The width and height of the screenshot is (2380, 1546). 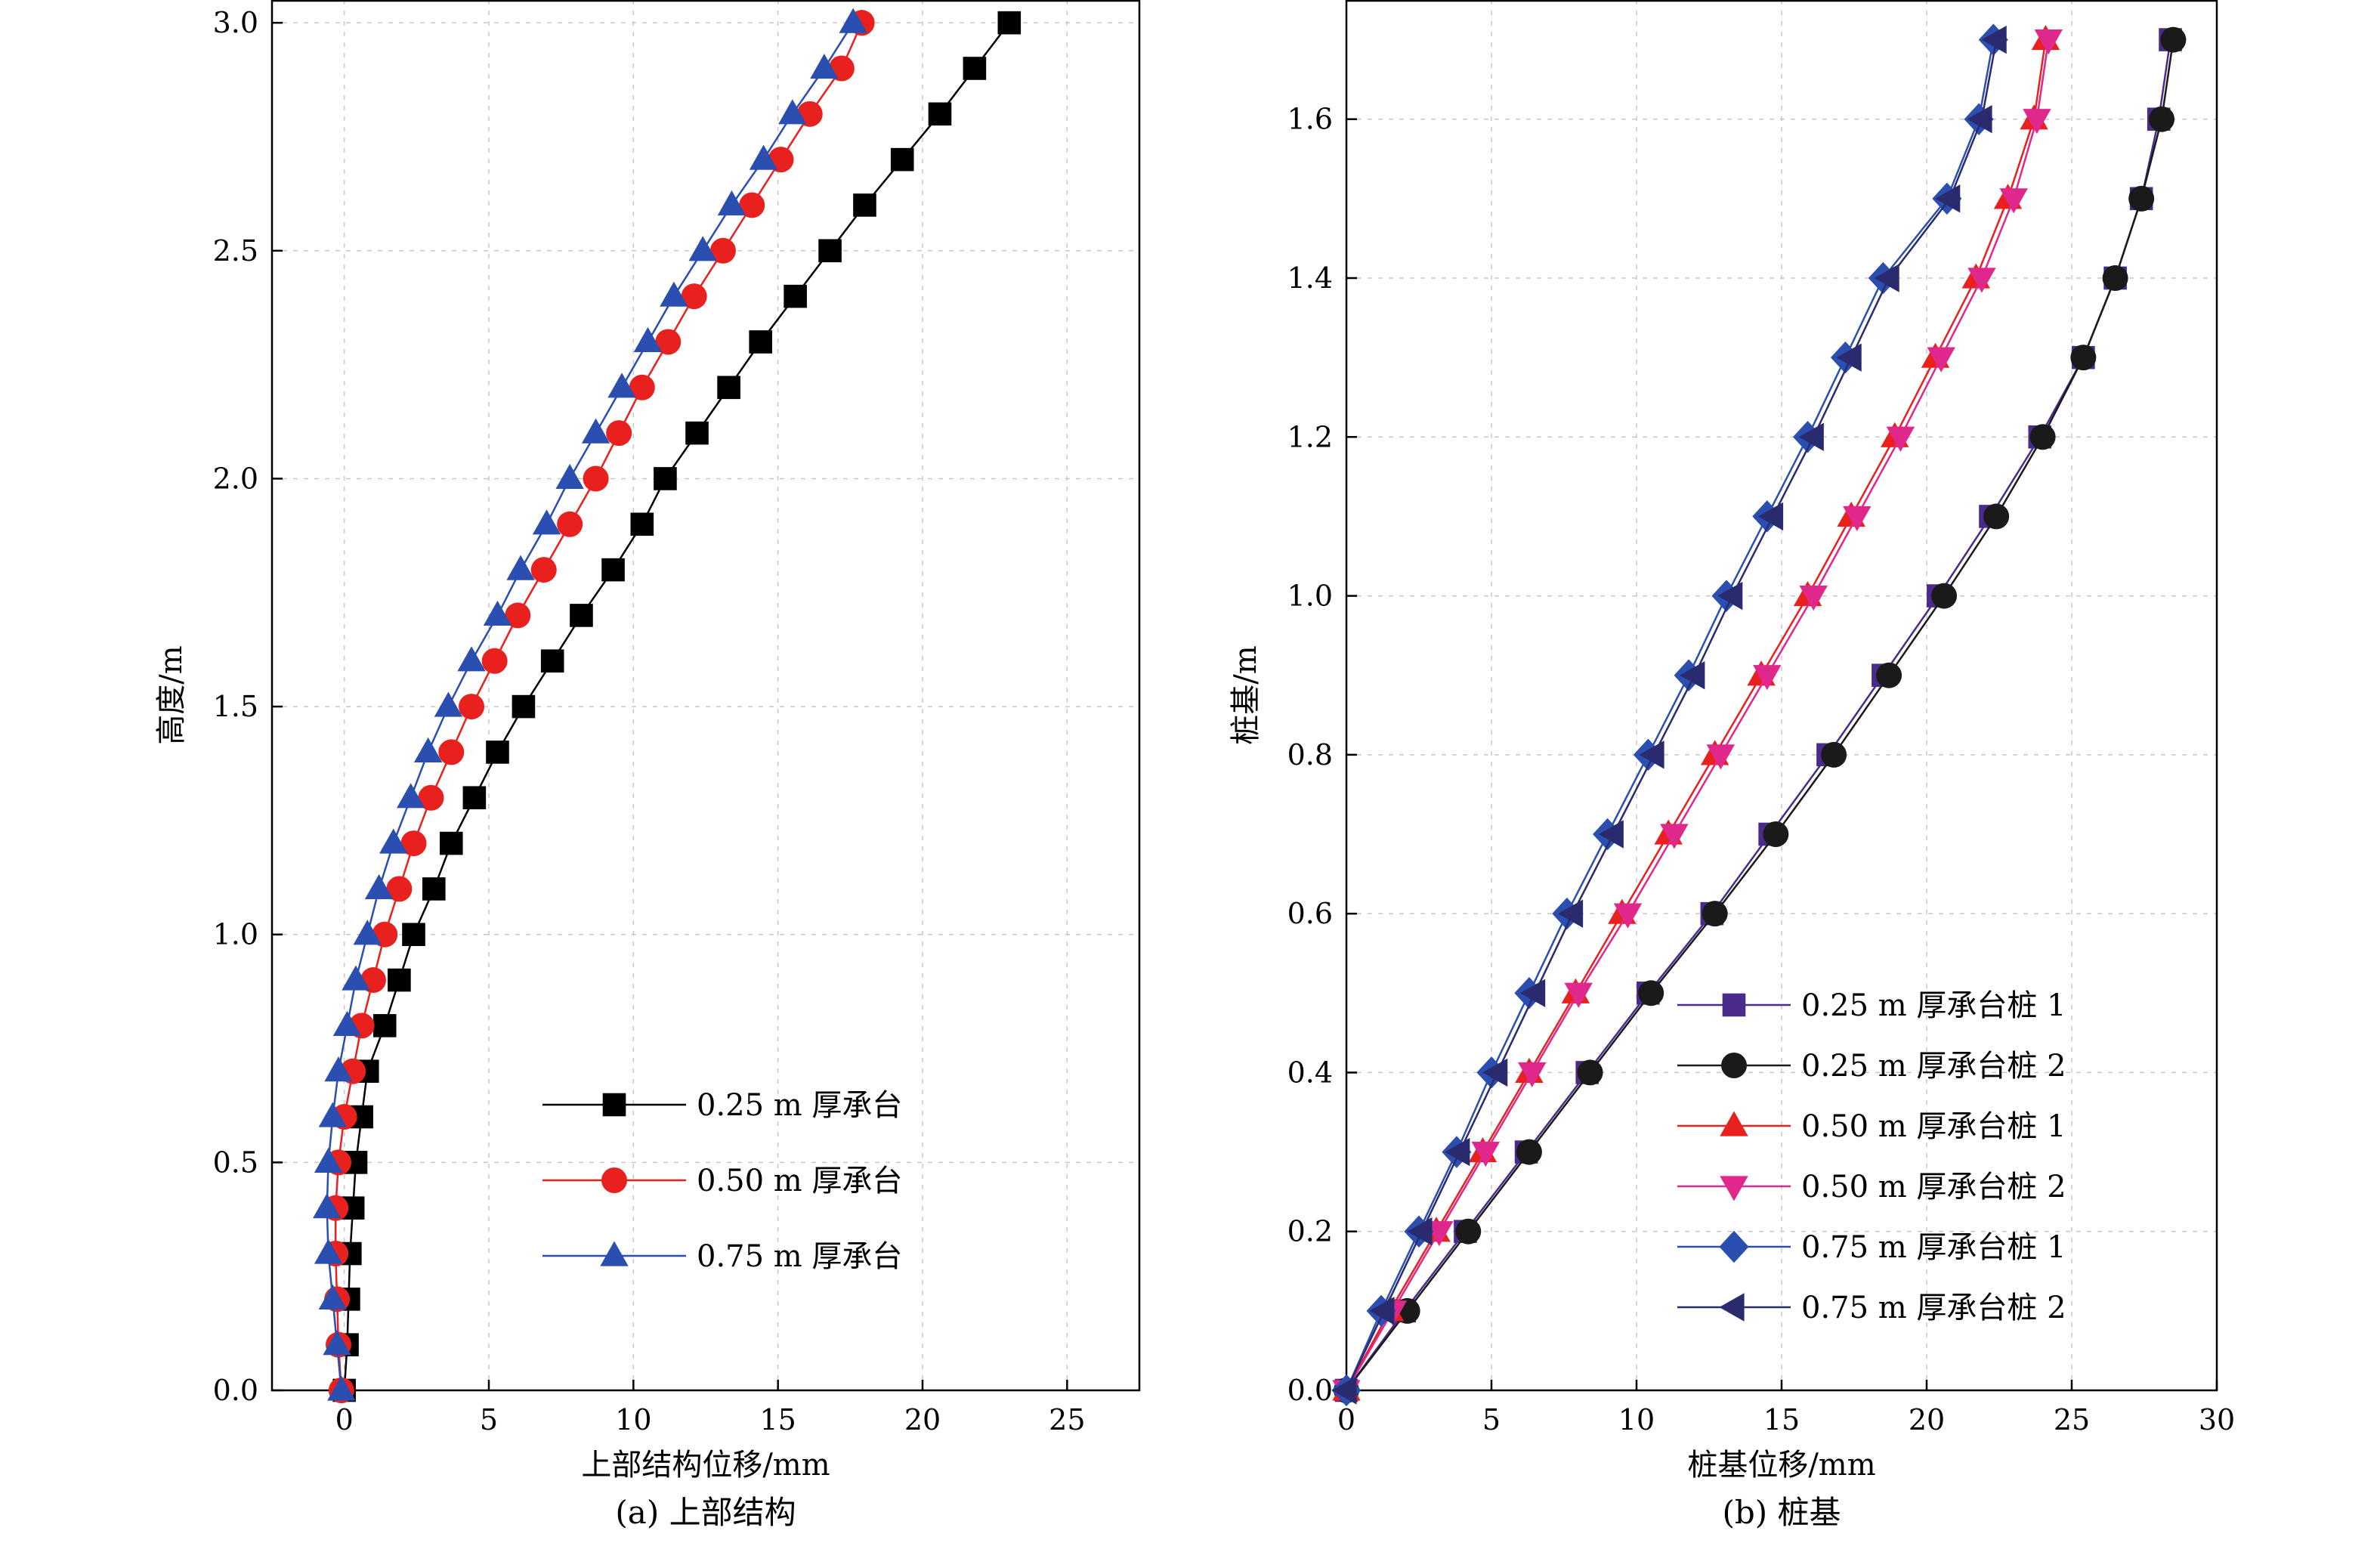 I want to click on legend-label: 0.75 m 厚承台, so click(x=799, y=1256).